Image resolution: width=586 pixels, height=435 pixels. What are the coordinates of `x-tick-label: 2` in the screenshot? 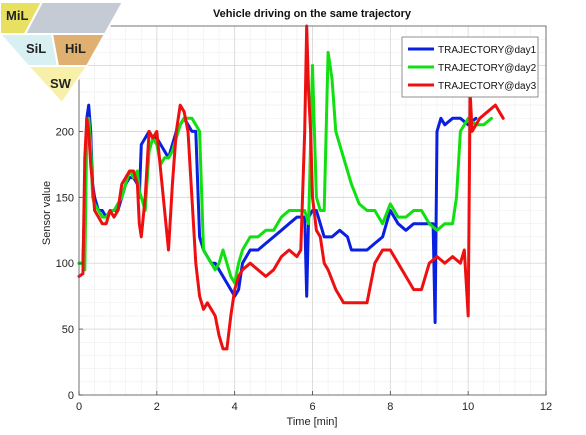 It's located at (157, 407).